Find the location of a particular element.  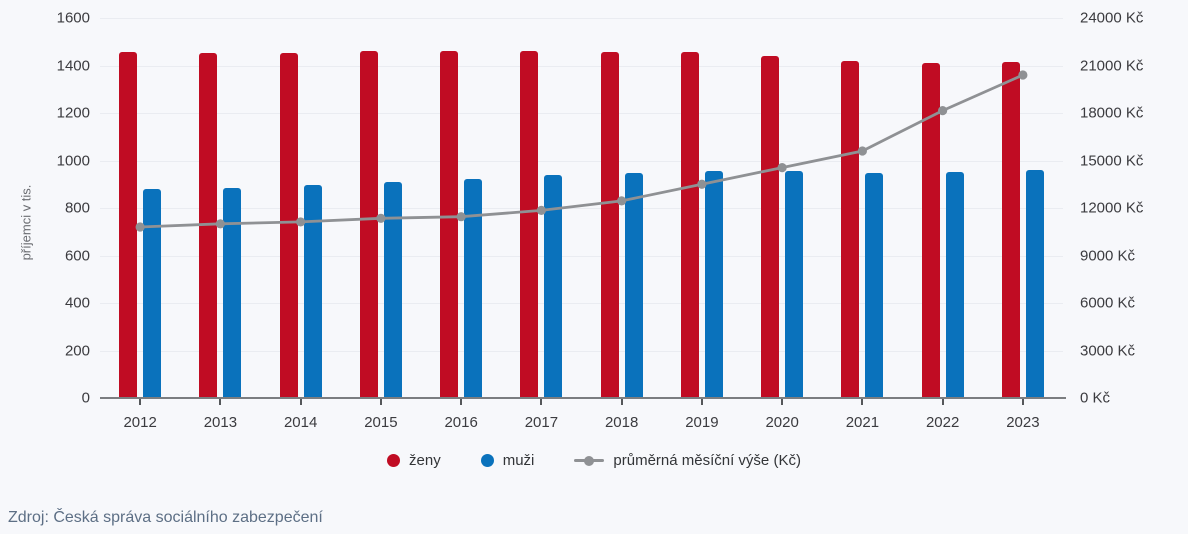

line-point-2021 is located at coordinates (862, 151).